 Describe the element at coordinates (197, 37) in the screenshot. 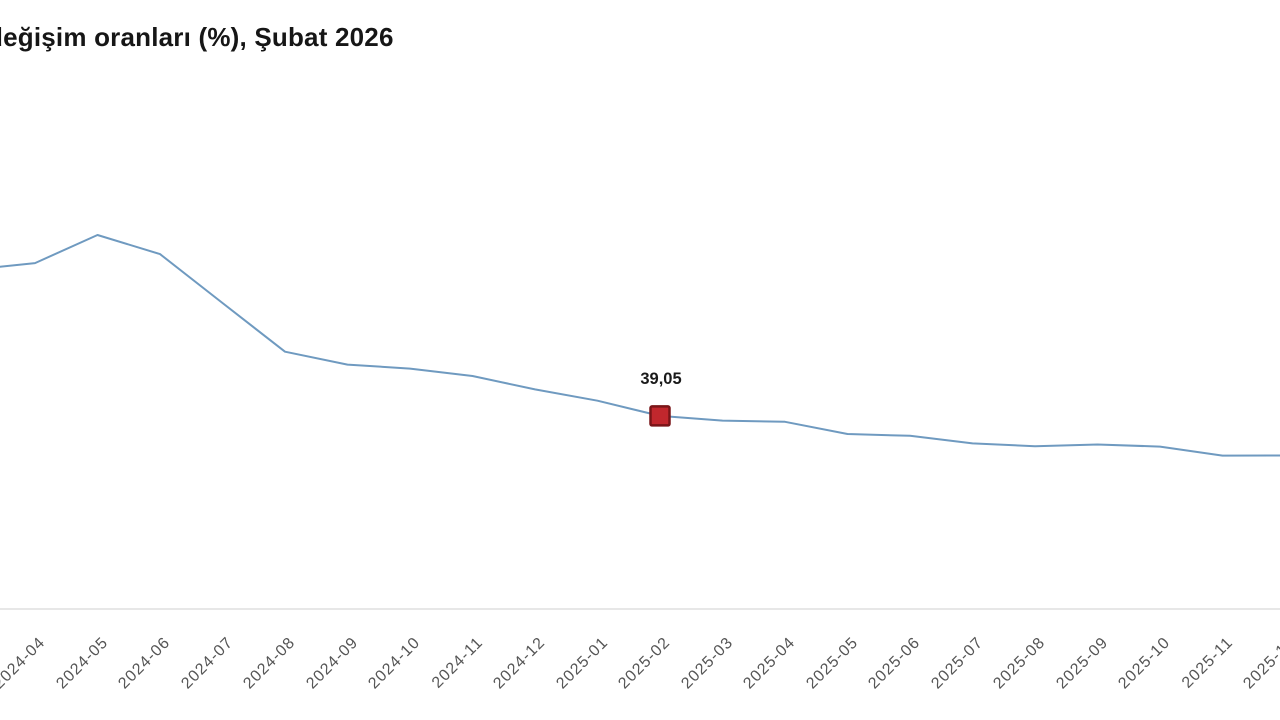

I see `chart-title: değişim oranları (%), Şubat 2026` at that location.